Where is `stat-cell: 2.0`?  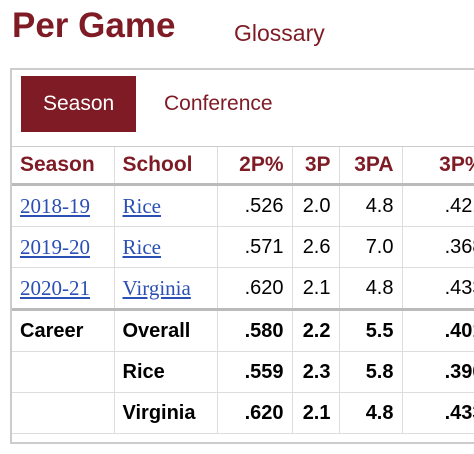
stat-cell: 2.0 is located at coordinates (316, 205).